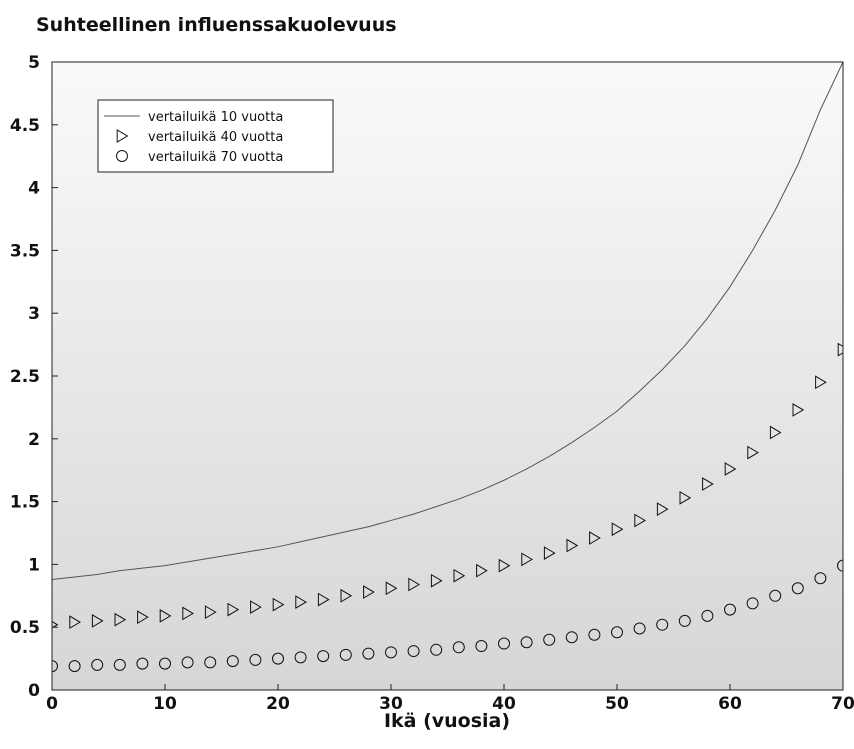  What do you see at coordinates (165, 704) in the screenshot?
I see `x-tick-label: 10` at bounding box center [165, 704].